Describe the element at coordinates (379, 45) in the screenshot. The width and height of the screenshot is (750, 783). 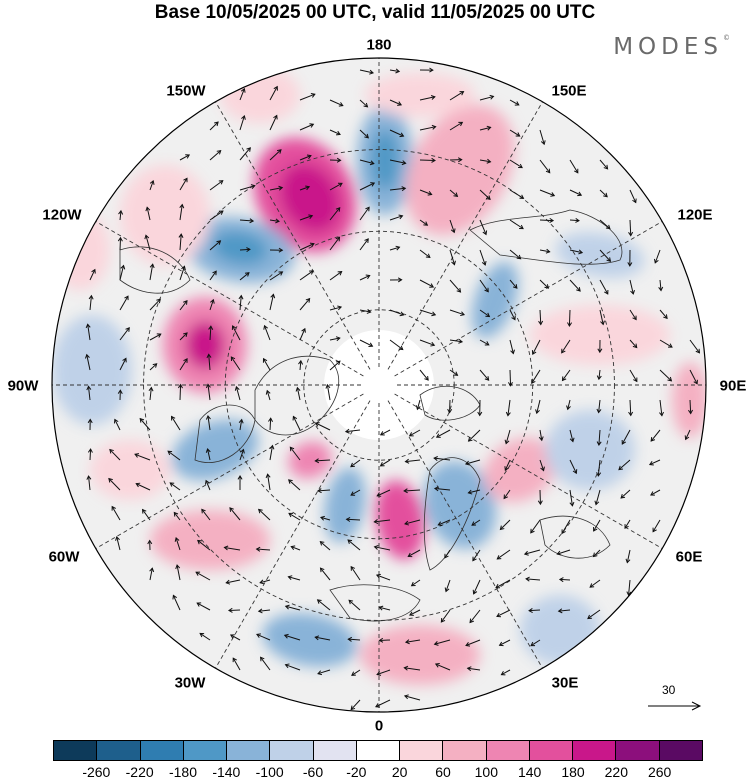
I see `lon-label-180: 180` at that location.